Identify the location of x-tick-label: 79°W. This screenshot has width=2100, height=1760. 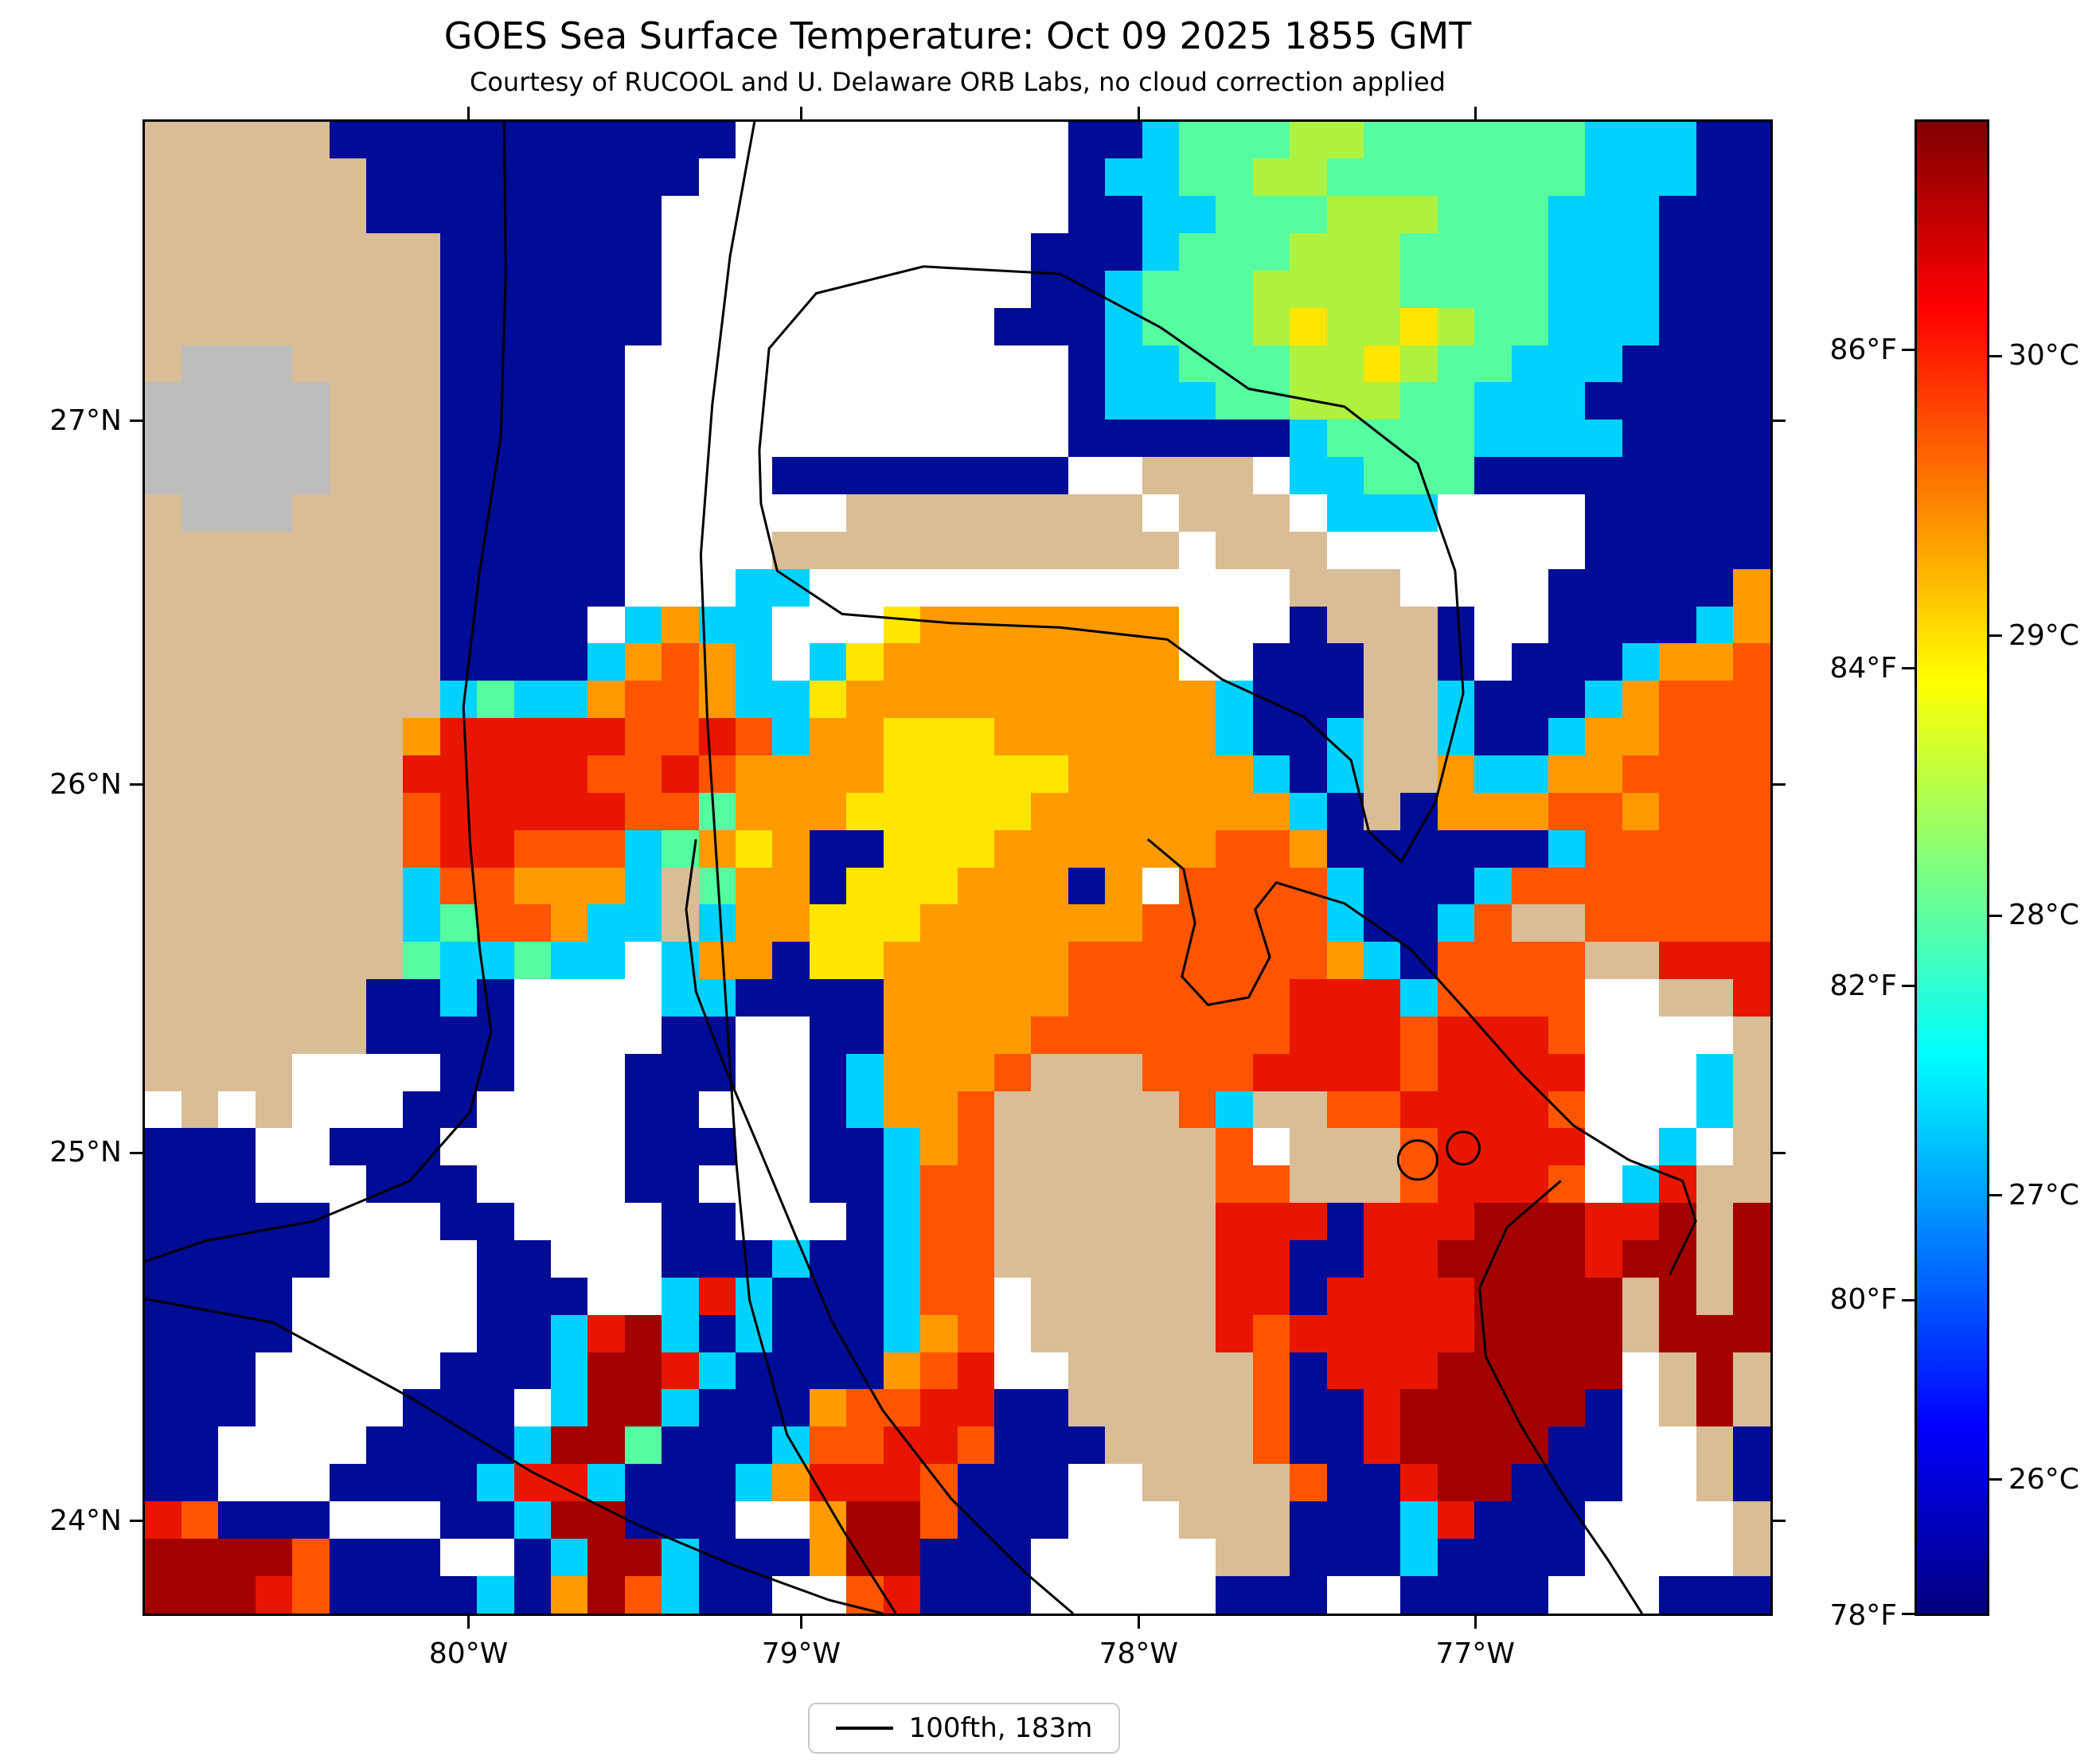
(801, 1654).